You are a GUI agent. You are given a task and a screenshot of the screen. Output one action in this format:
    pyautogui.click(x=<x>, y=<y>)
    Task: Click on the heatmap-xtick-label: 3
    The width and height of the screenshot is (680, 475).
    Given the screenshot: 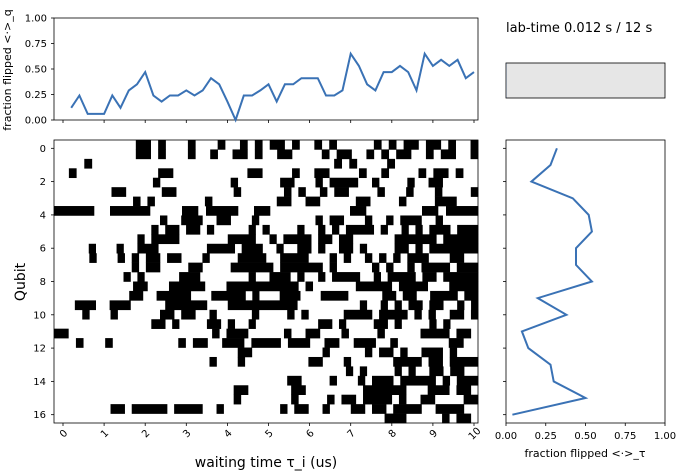 What is the action you would take?
    pyautogui.click(x=187, y=434)
    